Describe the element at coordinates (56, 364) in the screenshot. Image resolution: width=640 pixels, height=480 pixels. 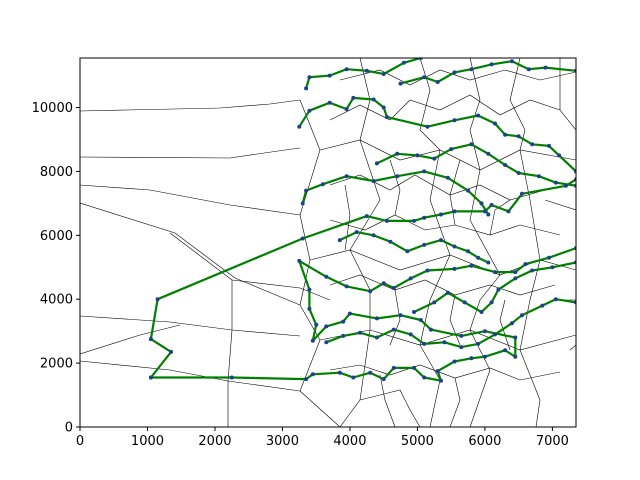
I see `y-tick-label: 2000` at that location.